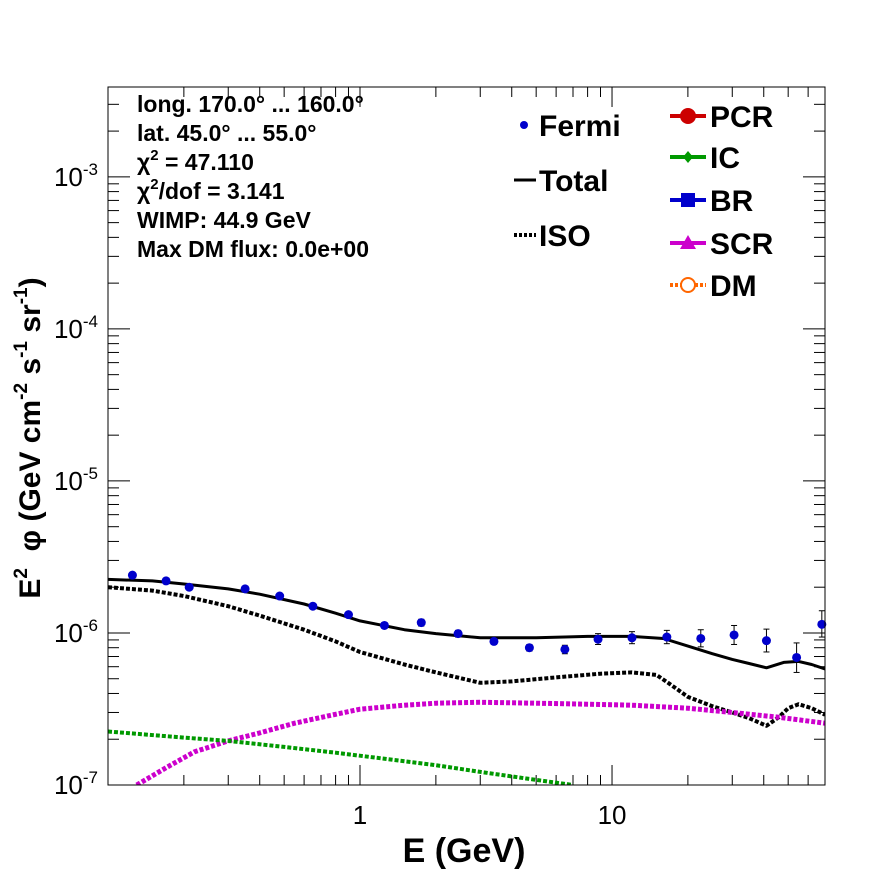 The width and height of the screenshot is (896, 872). I want to click on x-tick-label: 10, so click(612, 815).